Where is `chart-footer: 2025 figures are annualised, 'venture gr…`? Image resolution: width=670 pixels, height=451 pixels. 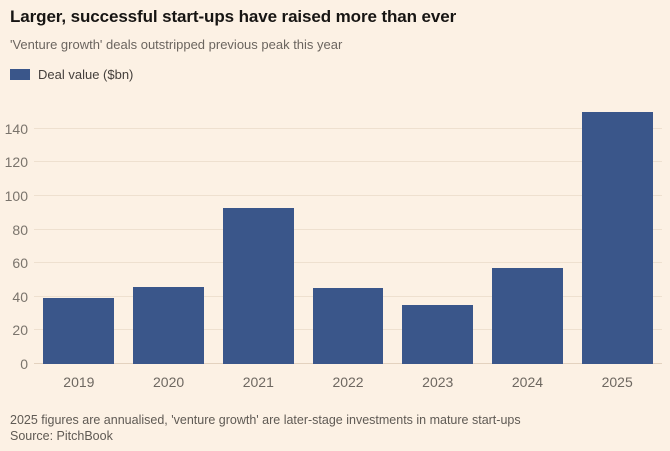
chart-footer: 2025 figures are annualised, 'venture gr… is located at coordinates (335, 428).